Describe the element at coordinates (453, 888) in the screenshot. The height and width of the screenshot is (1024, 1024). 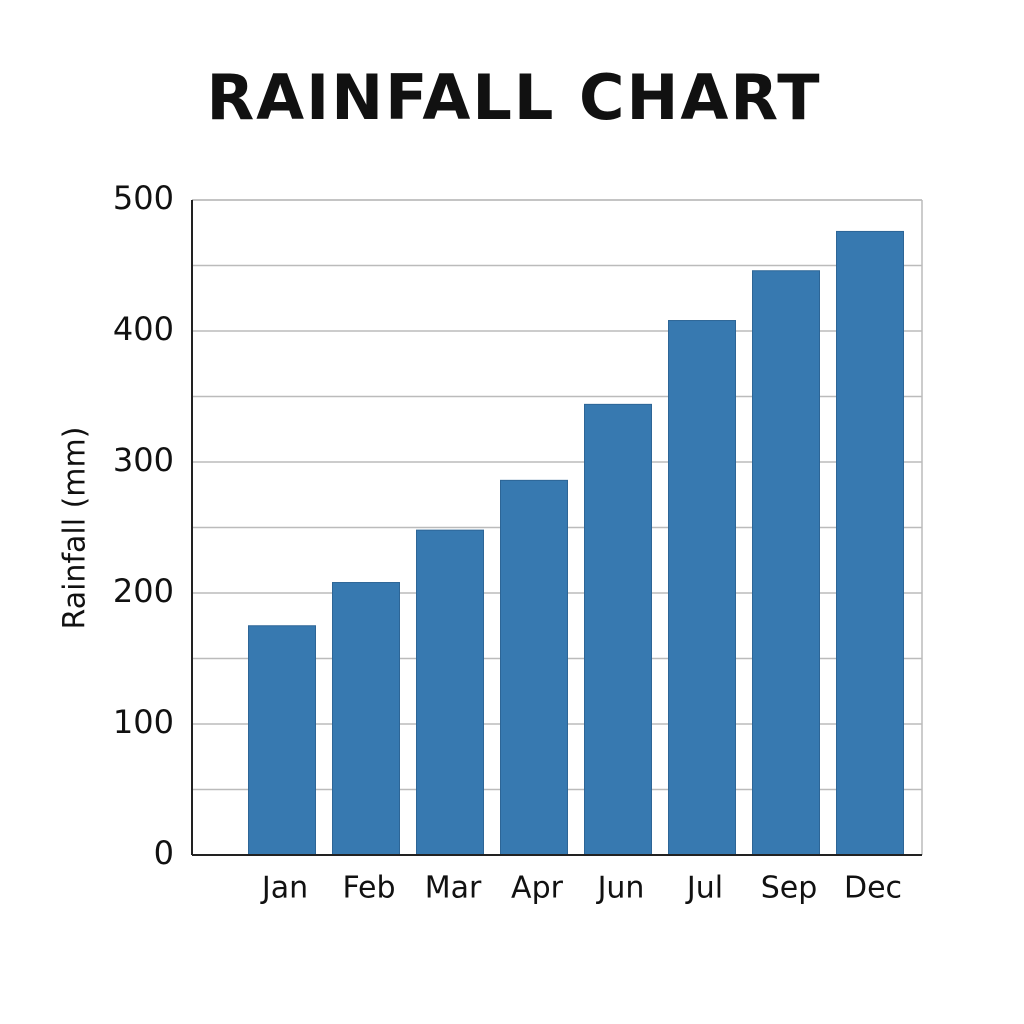
I see `x-tick-label: Mar` at that location.